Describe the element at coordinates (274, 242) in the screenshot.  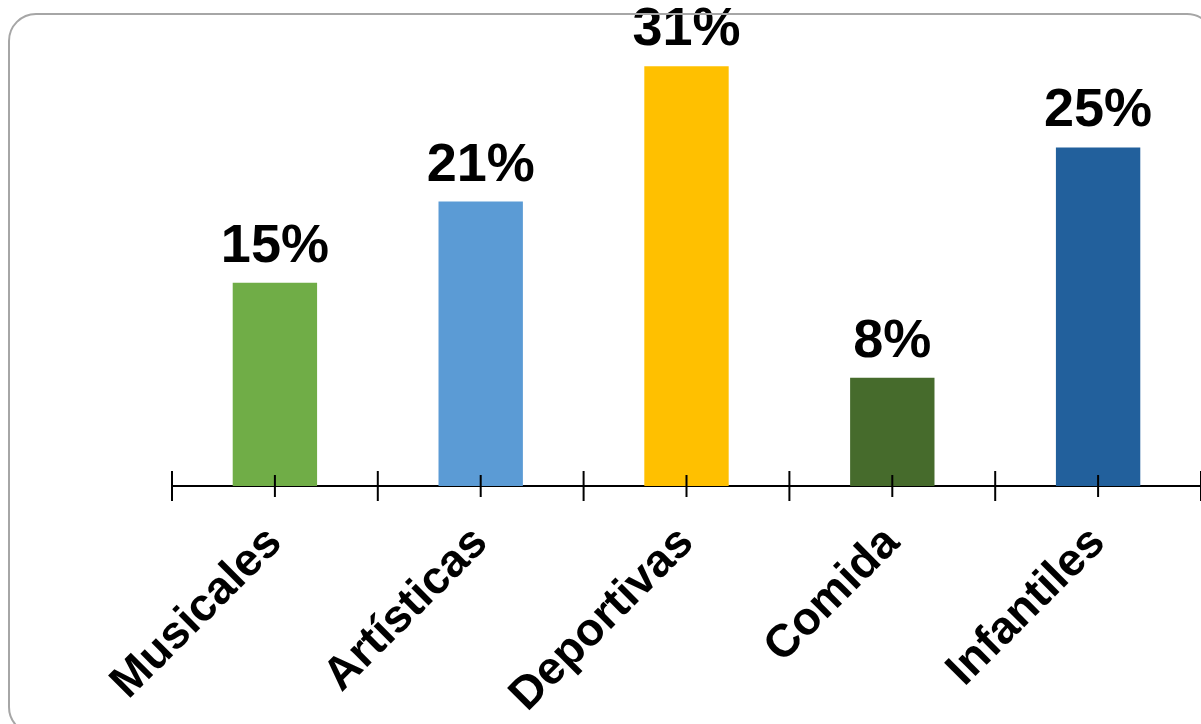
I see `data-label: 15%` at that location.